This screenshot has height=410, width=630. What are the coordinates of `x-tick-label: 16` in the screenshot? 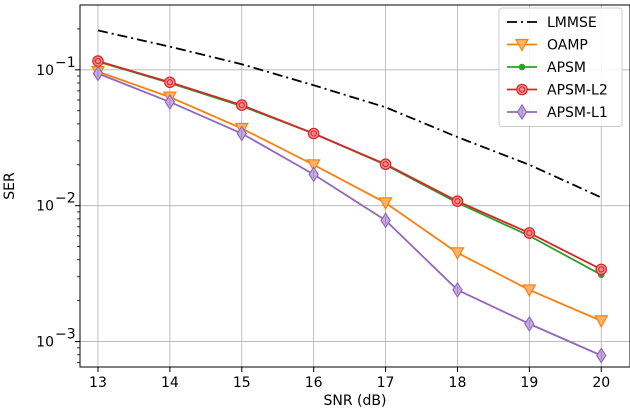 It's located at (314, 383).